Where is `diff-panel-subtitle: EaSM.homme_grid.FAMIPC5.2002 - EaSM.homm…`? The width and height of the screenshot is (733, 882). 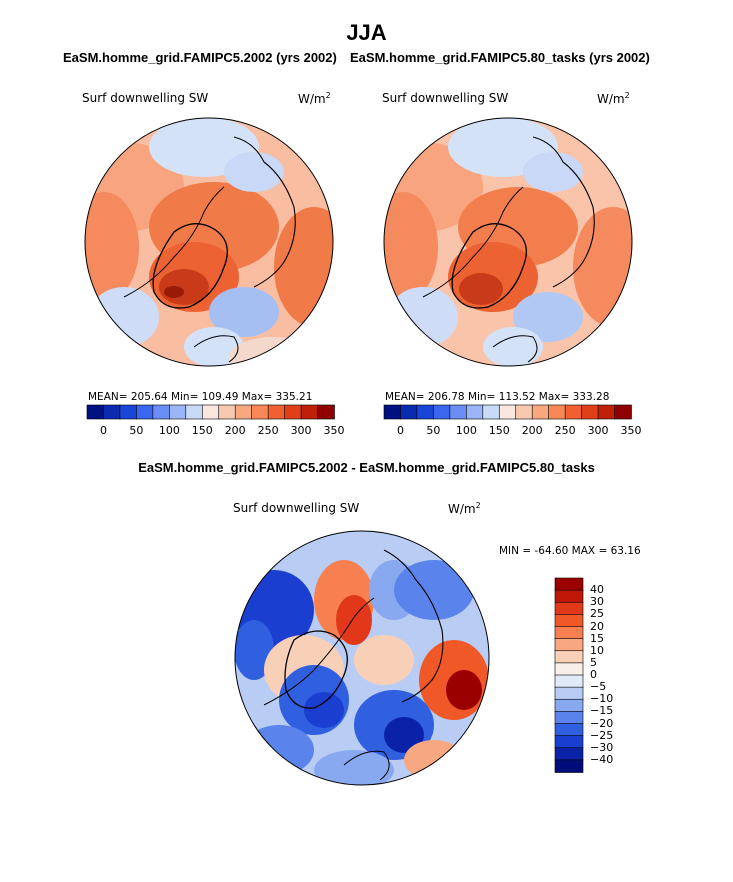 diff-panel-subtitle: EaSM.homme_grid.FAMIPC5.2002 - EaSM.homm… is located at coordinates (366, 467).